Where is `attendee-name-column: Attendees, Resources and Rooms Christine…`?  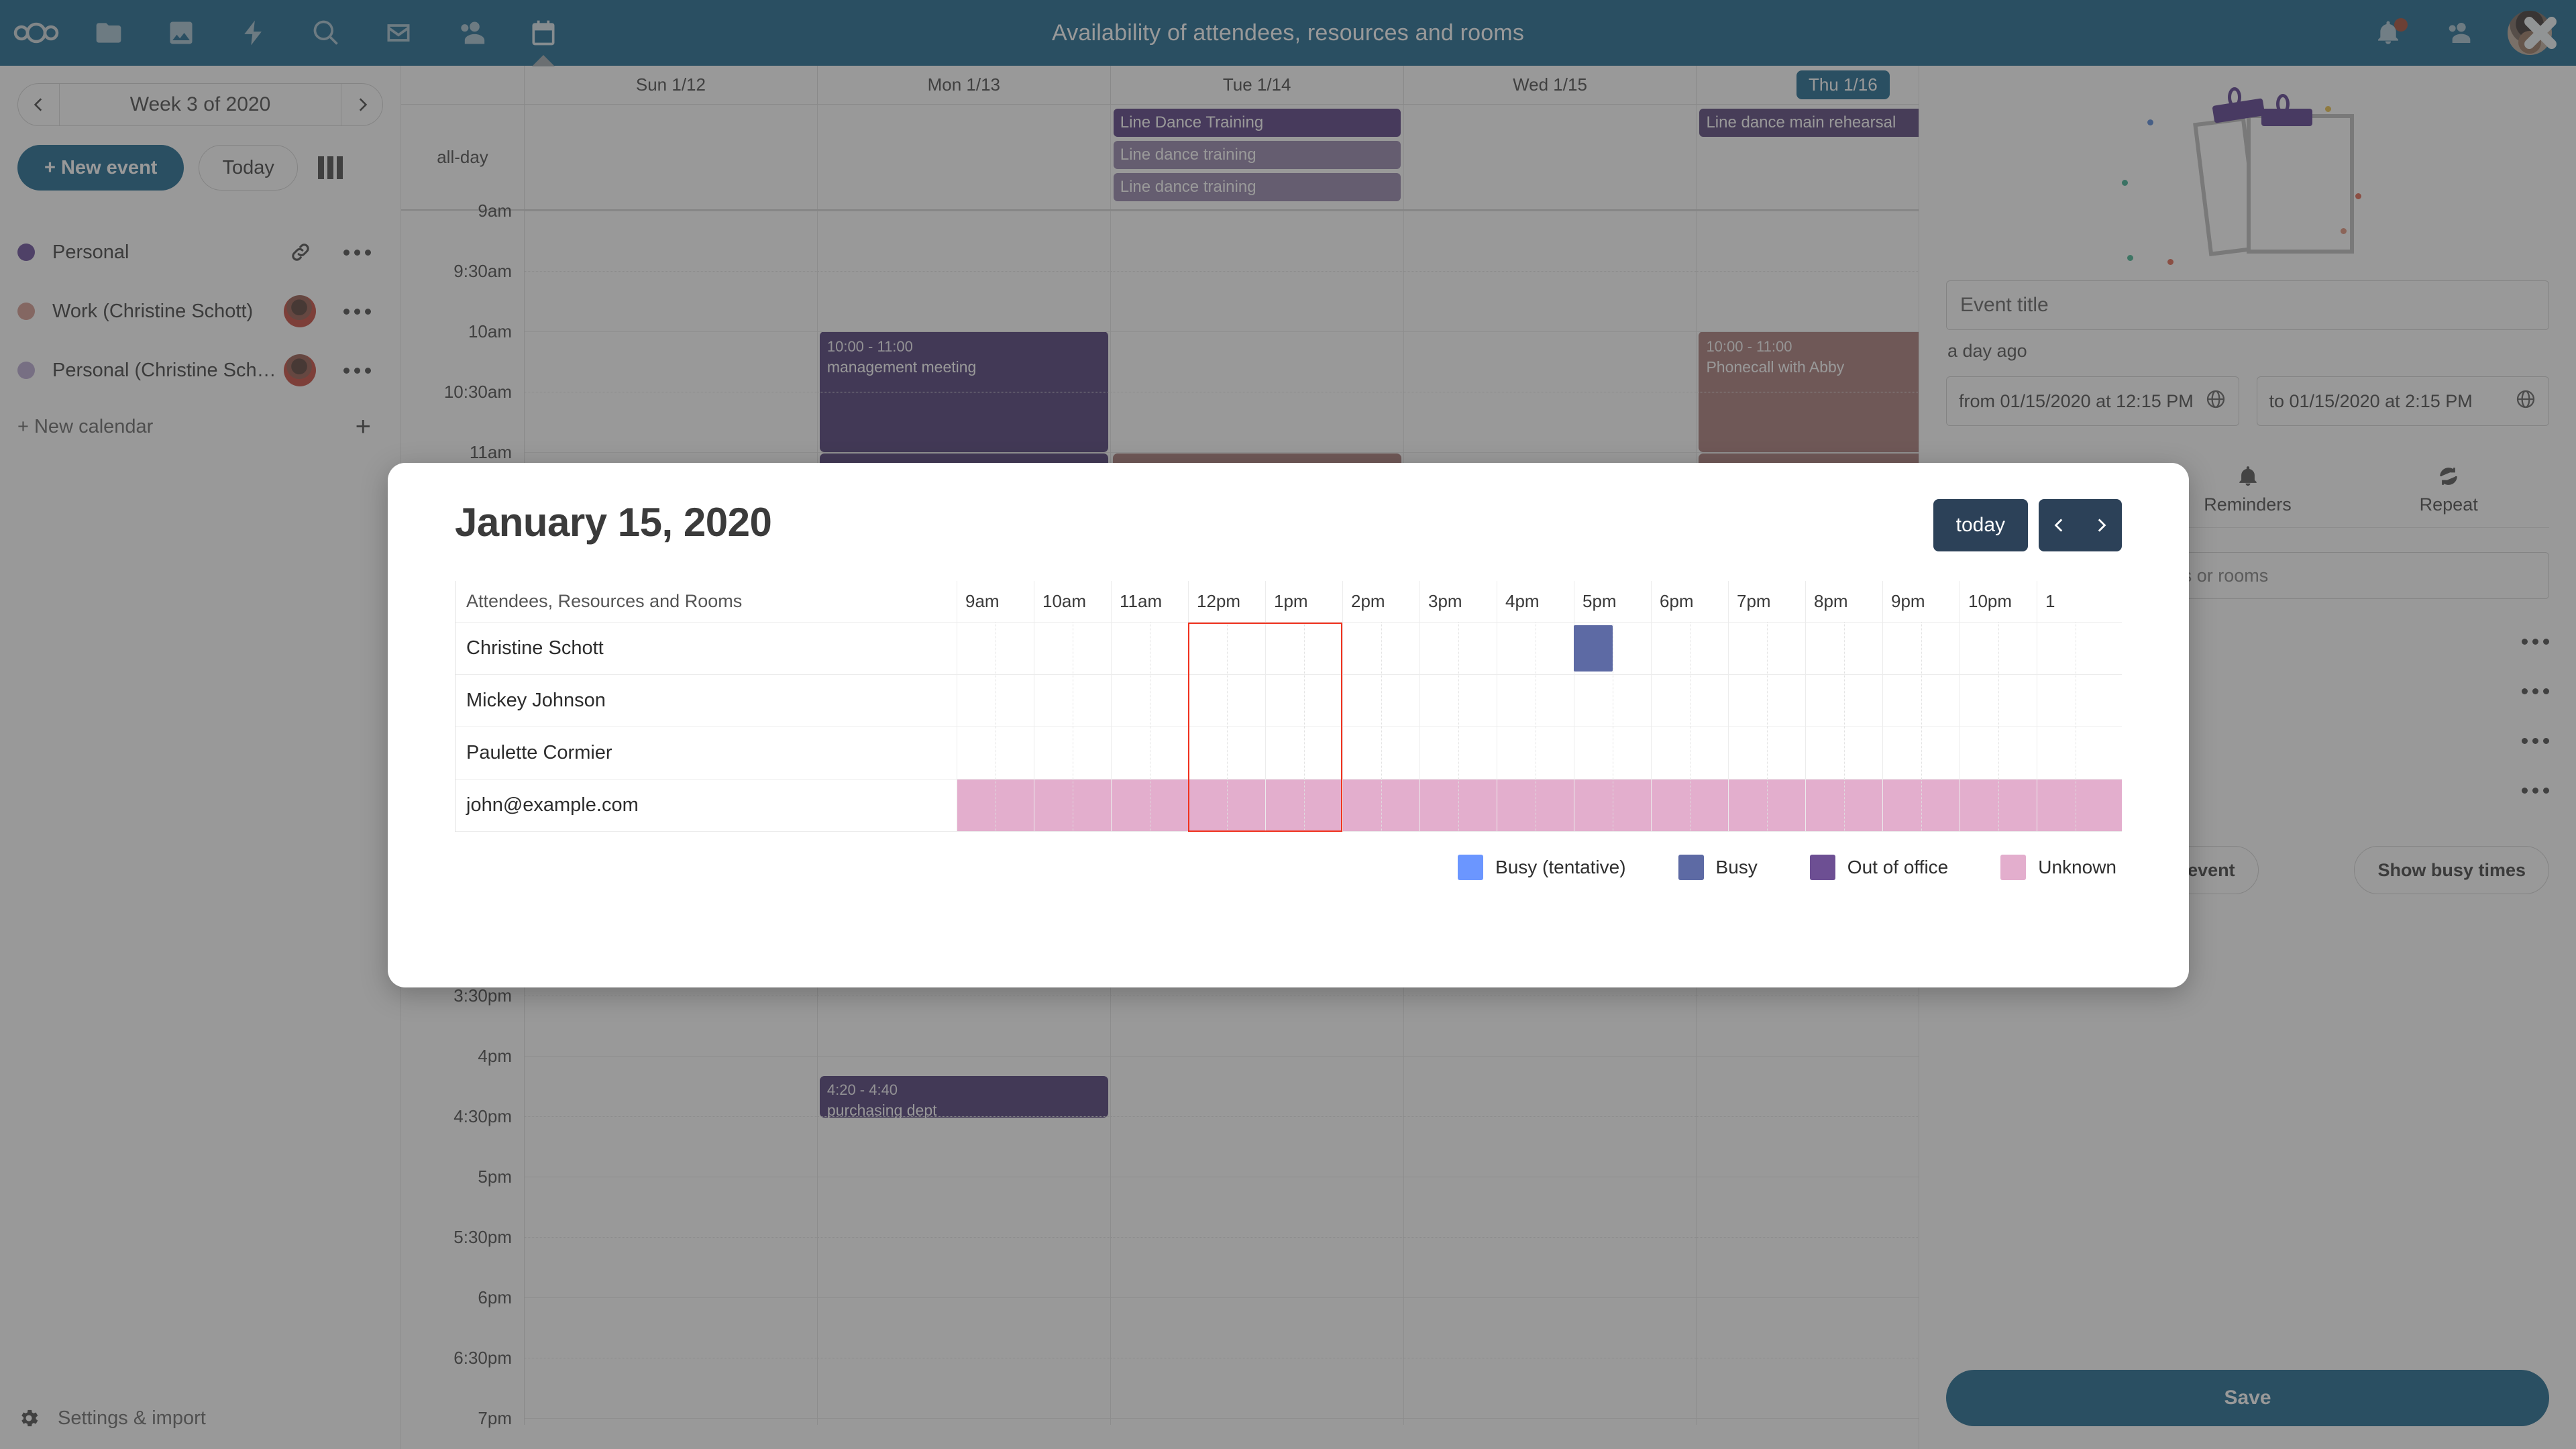 attendee-name-column: Attendees, Resources and Rooms Christine… is located at coordinates (706, 706).